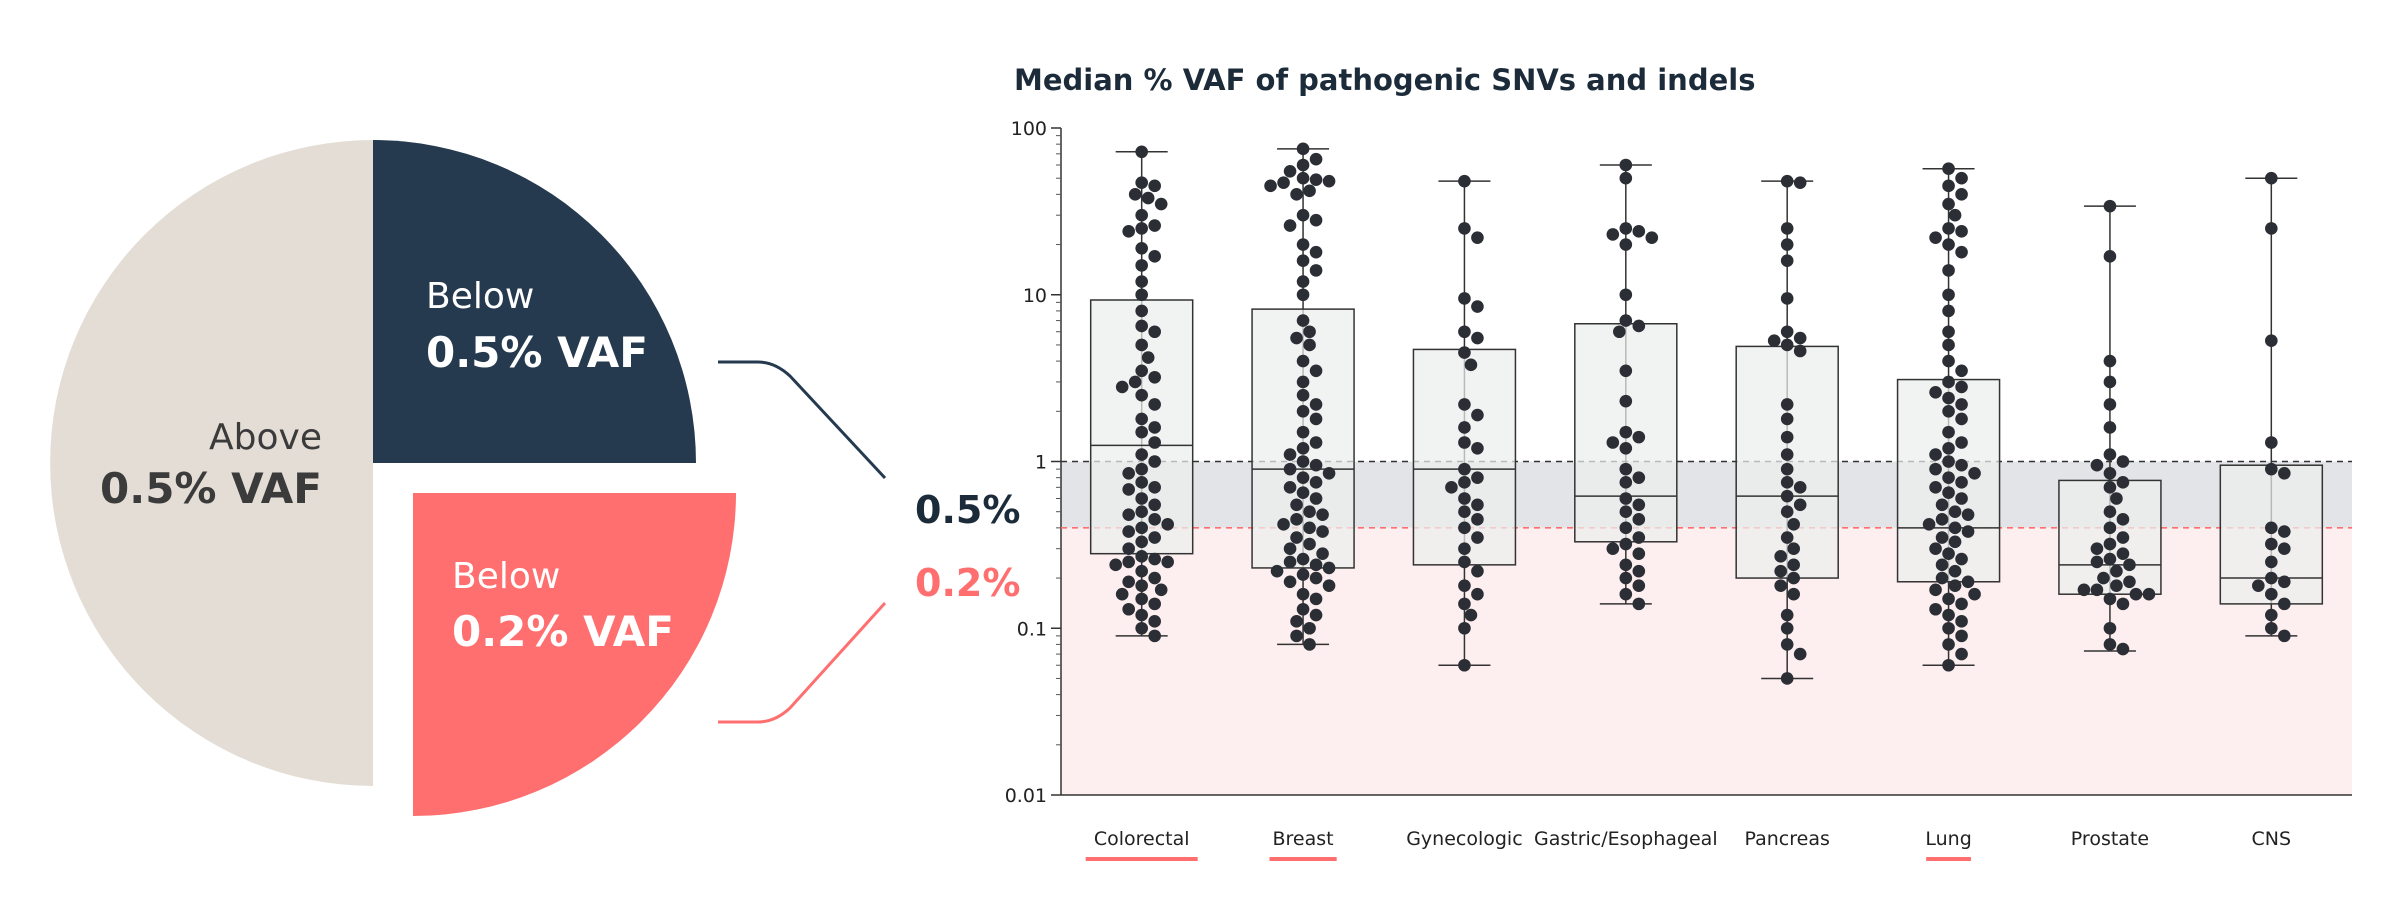 The image size is (2400, 912). Describe the element at coordinates (967, 510) in the screenshot. I see `callout-label-05: 0.5%` at that location.